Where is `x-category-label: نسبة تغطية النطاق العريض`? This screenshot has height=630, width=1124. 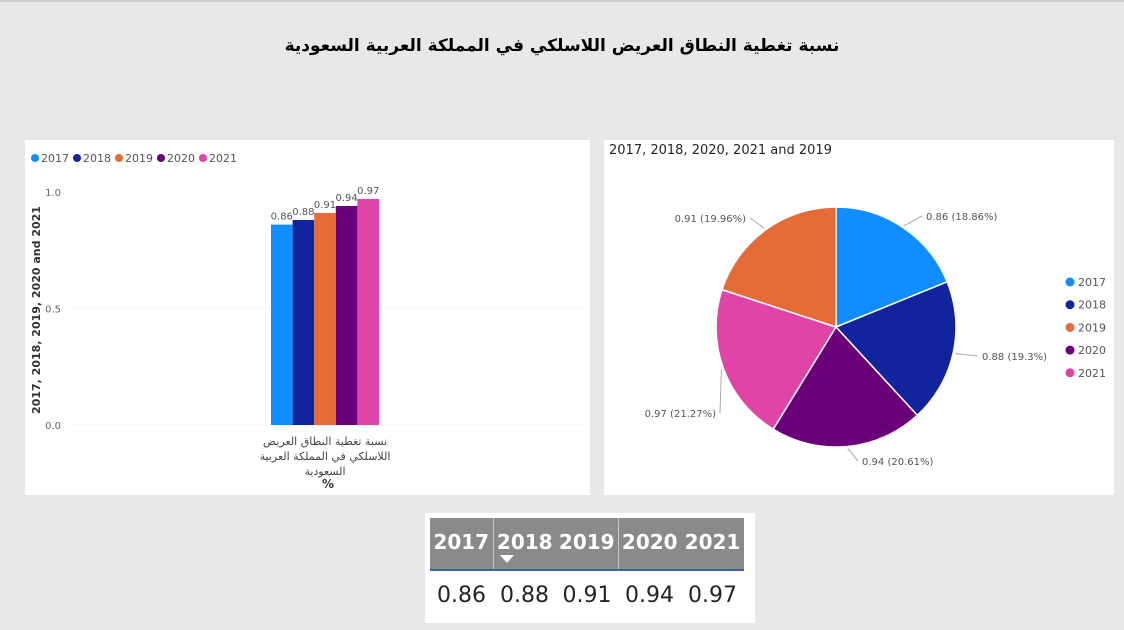 x-category-label: نسبة تغطية النطاق العريض is located at coordinates (325, 441).